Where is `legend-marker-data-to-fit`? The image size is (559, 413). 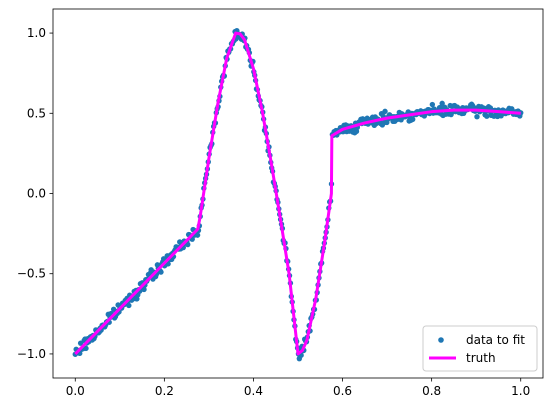
legend-marker-data-to-fit is located at coordinates (441, 340).